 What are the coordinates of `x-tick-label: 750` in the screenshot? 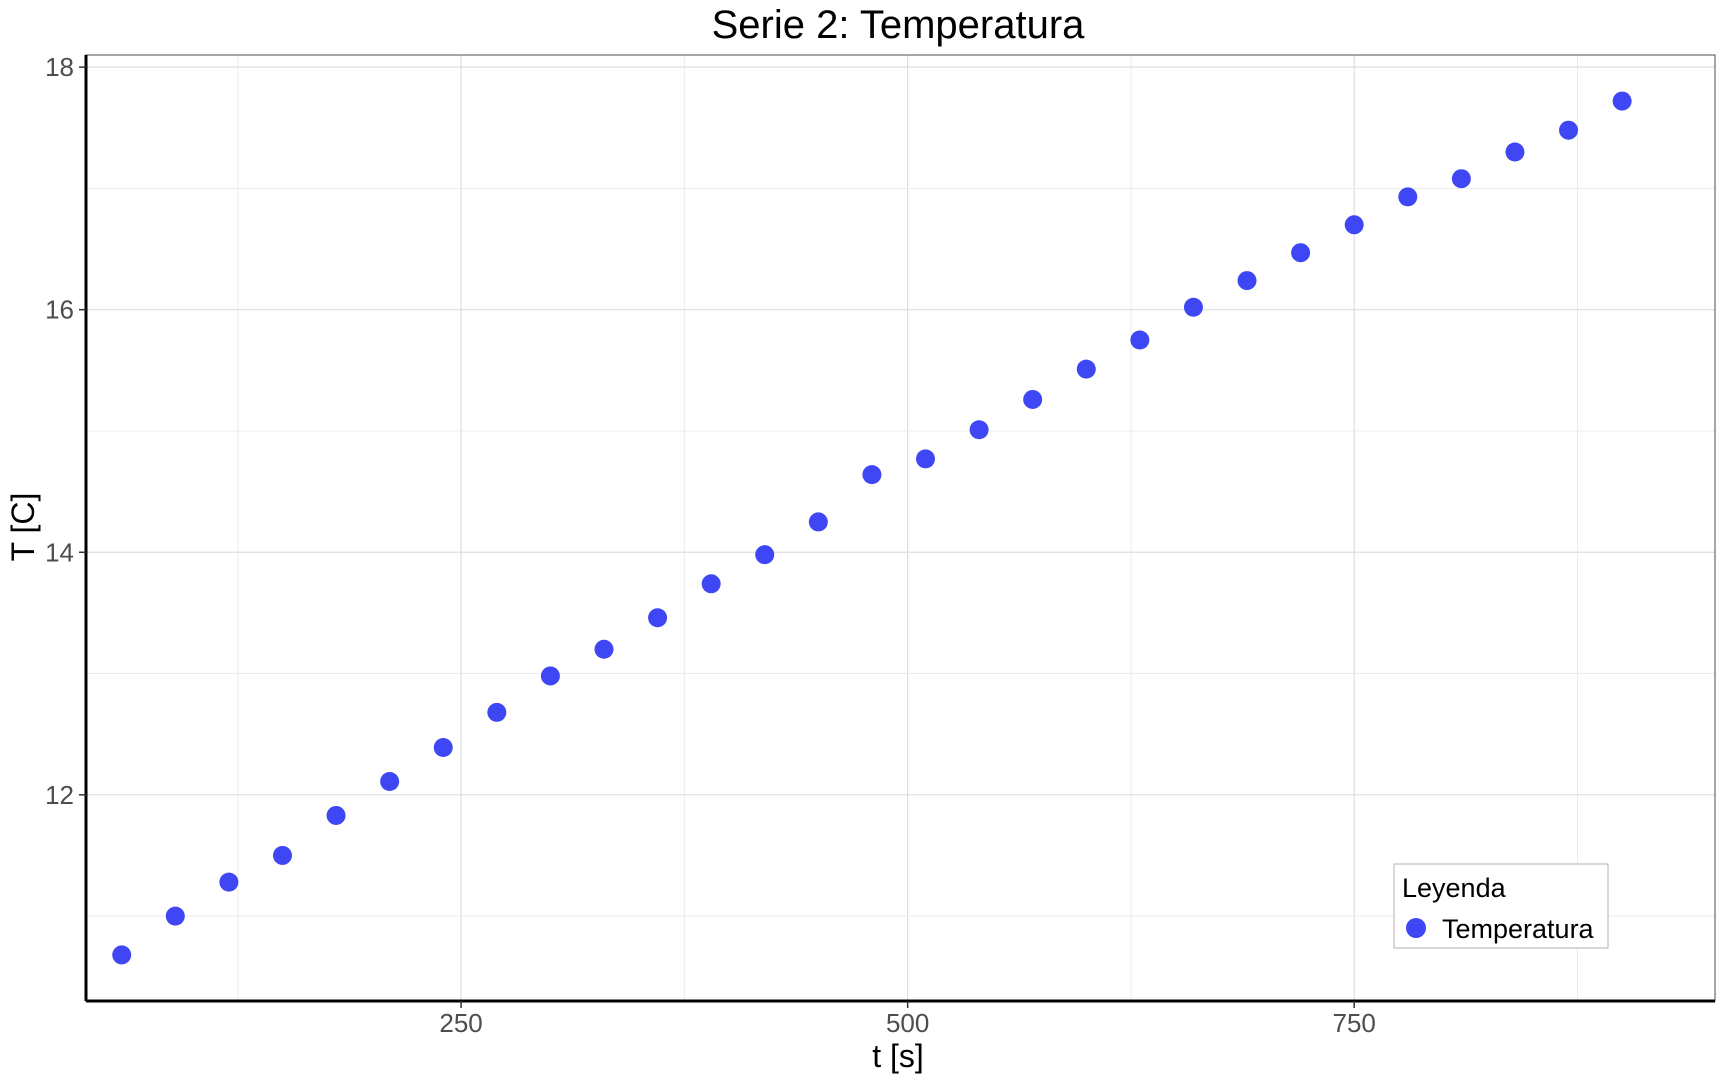 It's located at (1353, 1023).